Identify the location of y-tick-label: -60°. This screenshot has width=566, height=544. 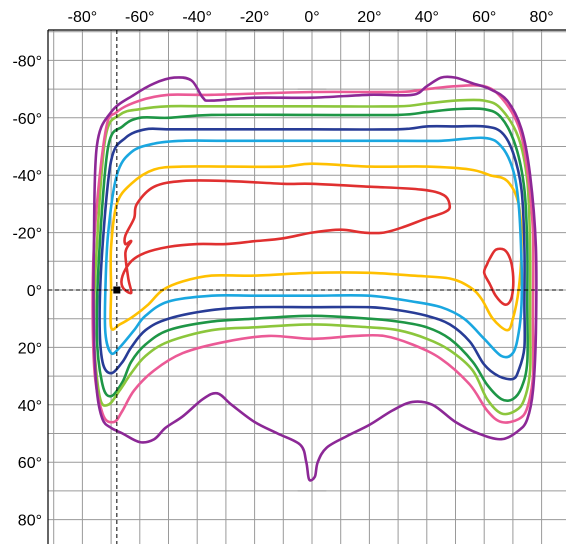
(27, 119).